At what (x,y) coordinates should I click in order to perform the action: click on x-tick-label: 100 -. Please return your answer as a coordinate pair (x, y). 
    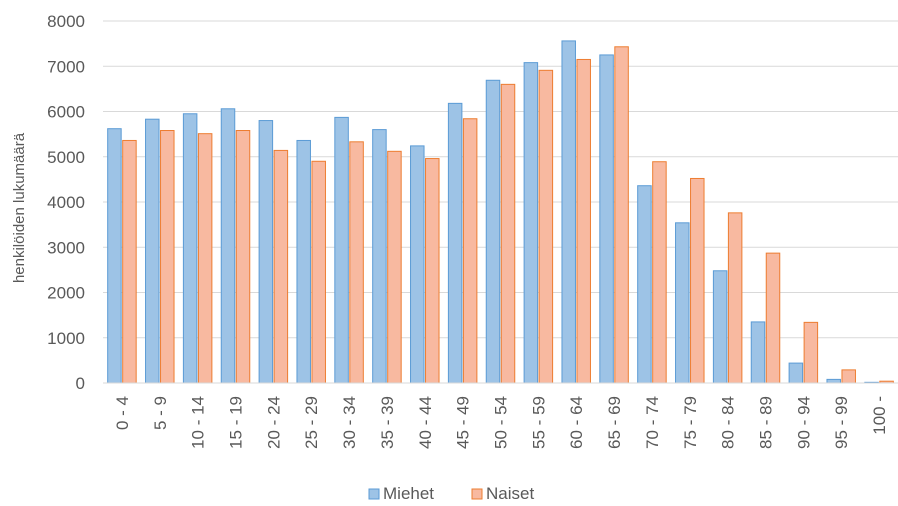
    Looking at the image, I should click on (879, 415).